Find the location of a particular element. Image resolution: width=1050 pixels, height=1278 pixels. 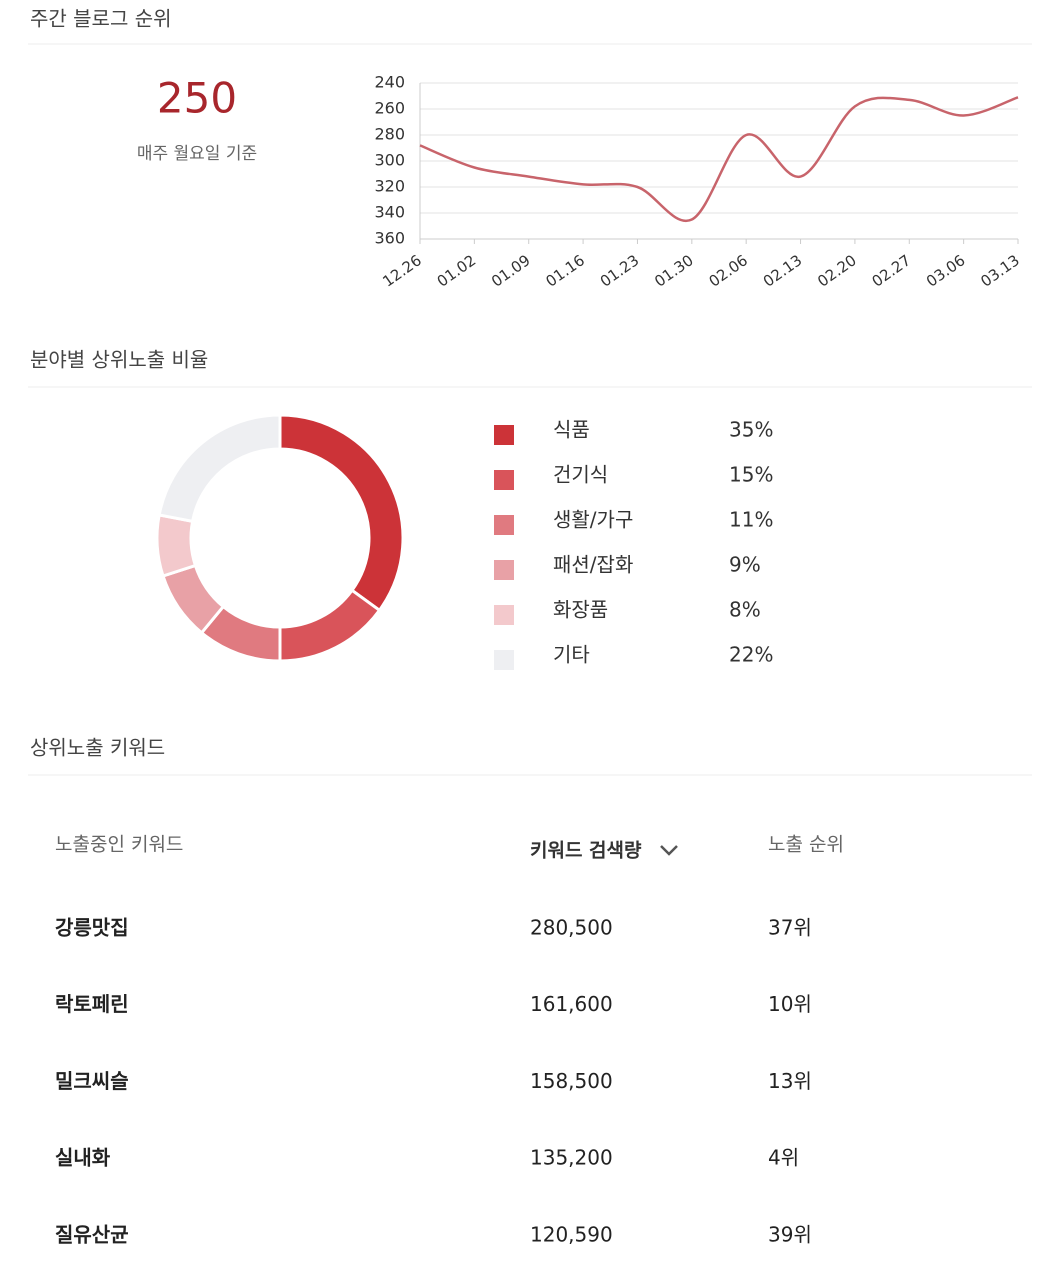

column-header: 노출중인 키워드 is located at coordinates (119, 845).